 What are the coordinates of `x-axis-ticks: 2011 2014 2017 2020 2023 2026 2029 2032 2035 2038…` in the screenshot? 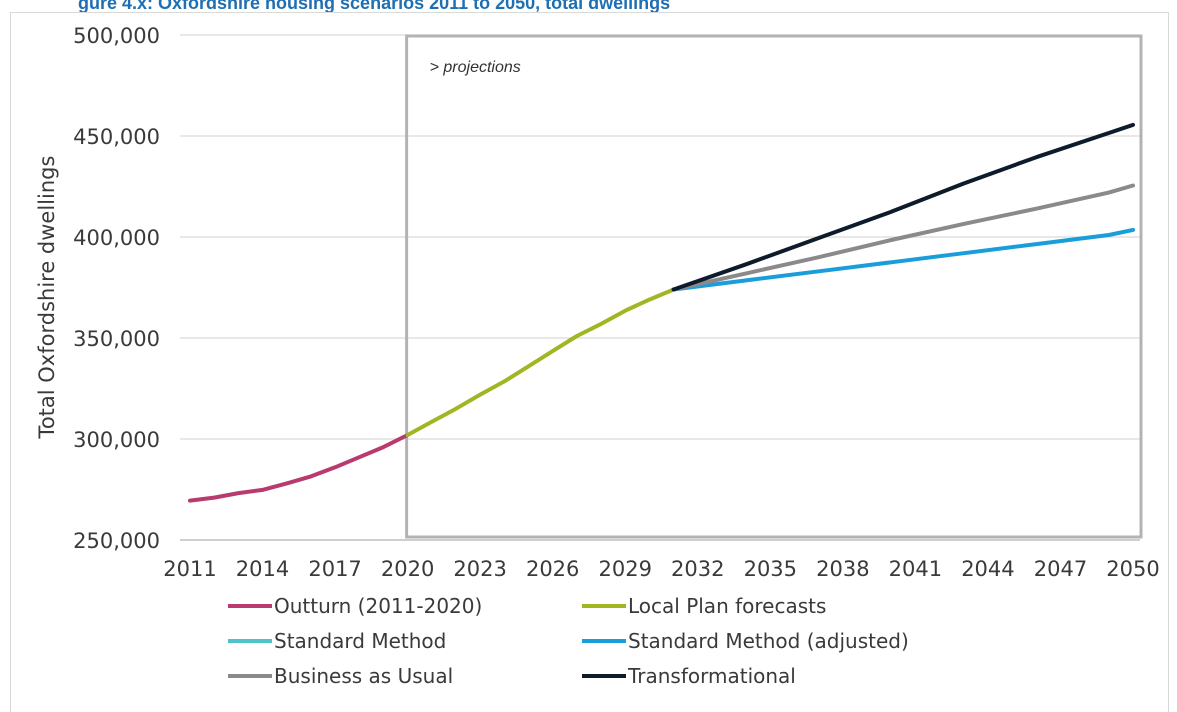 It's located at (661, 569).